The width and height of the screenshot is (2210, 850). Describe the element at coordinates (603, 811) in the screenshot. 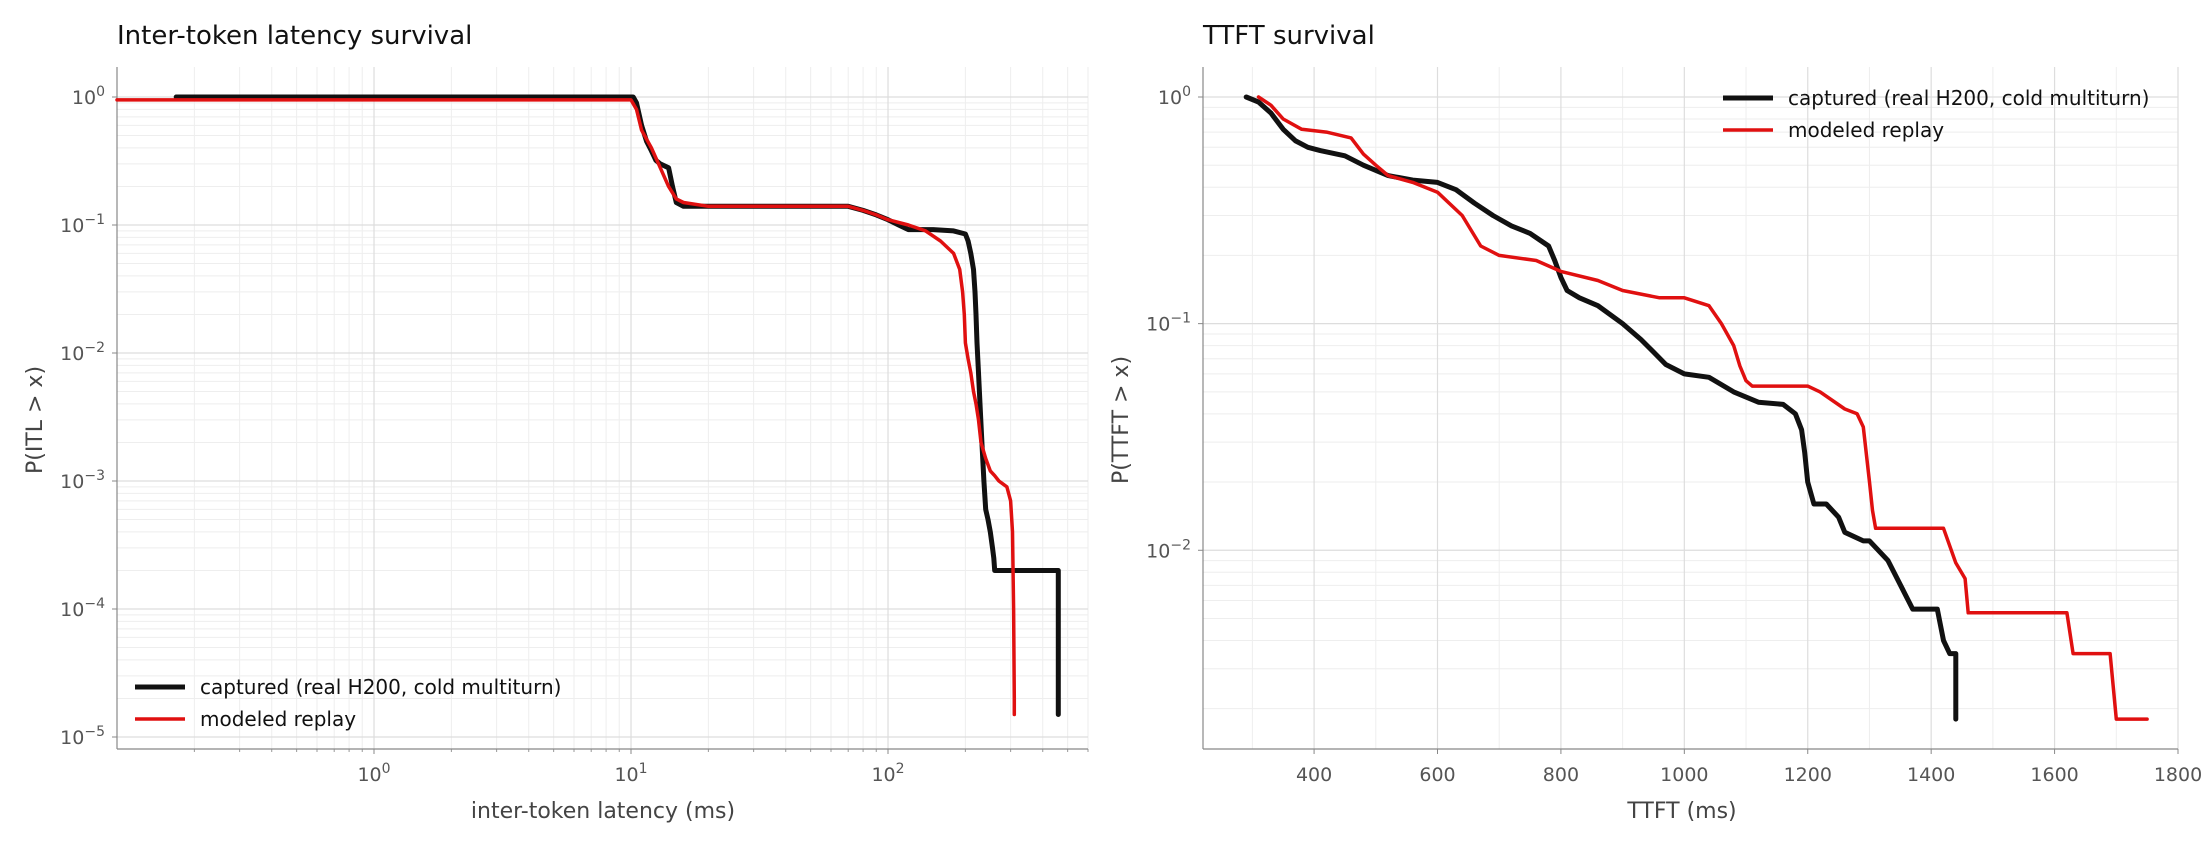

I see `x-axis-label: inter-token latency (ms)` at that location.